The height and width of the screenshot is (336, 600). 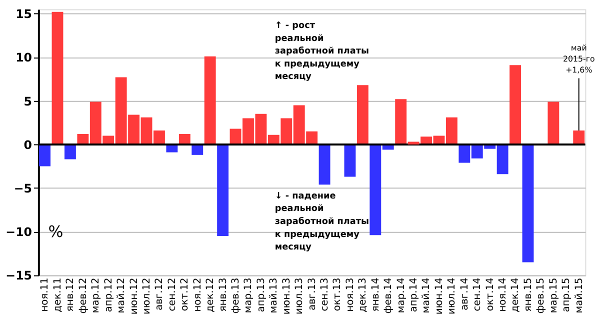 I want to click on x-tick-label: ноя.11, so click(x=45, y=295).